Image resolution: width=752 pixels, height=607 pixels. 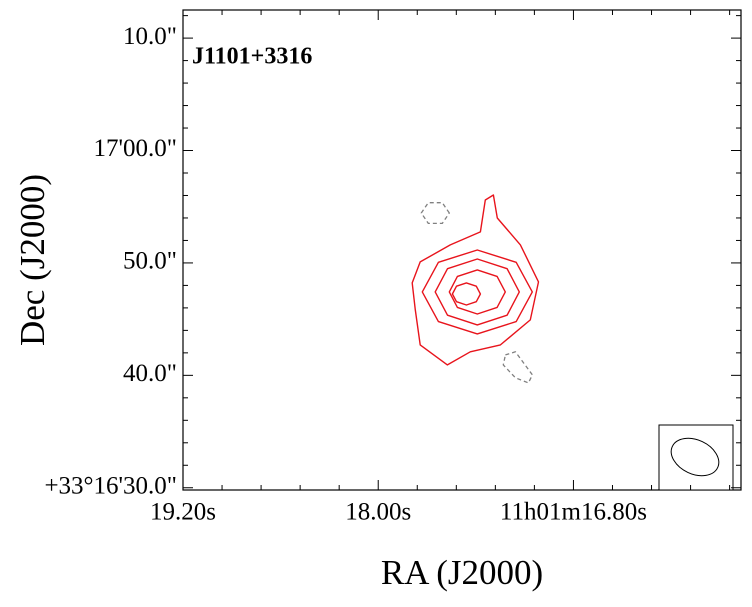 I want to click on x-tick-label: 11h01m16.80s, so click(x=573, y=512).